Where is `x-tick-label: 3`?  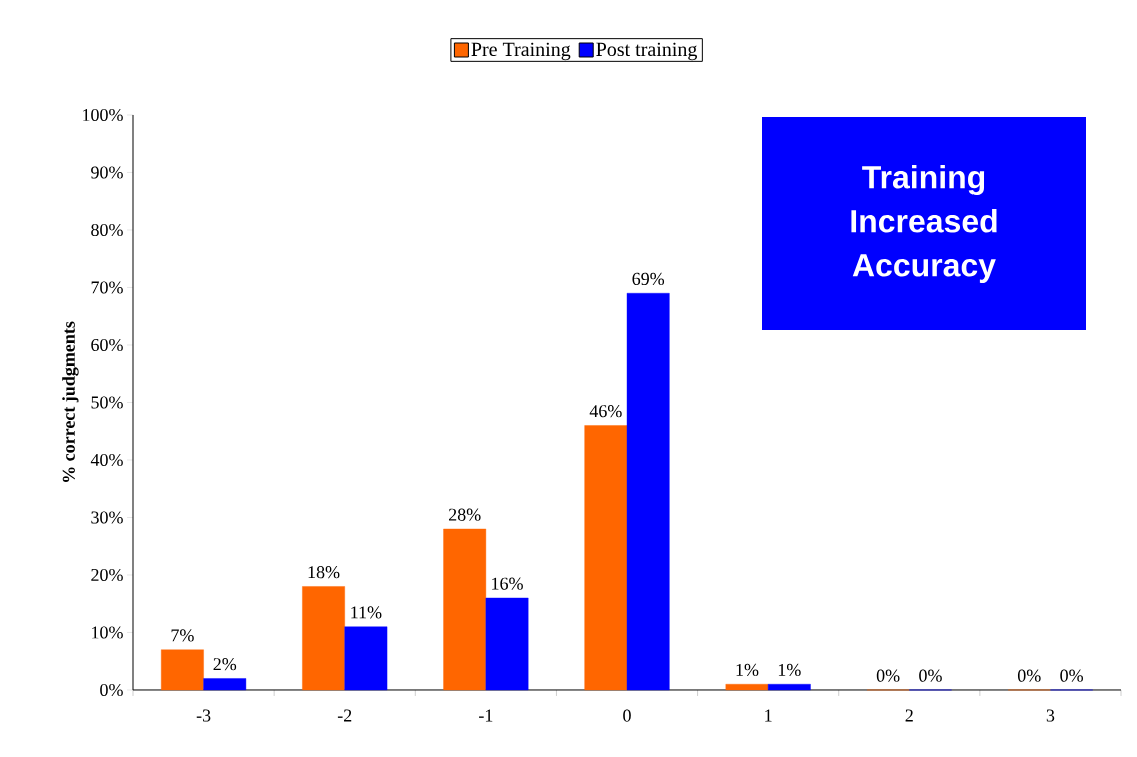 x-tick-label: 3 is located at coordinates (1050, 715).